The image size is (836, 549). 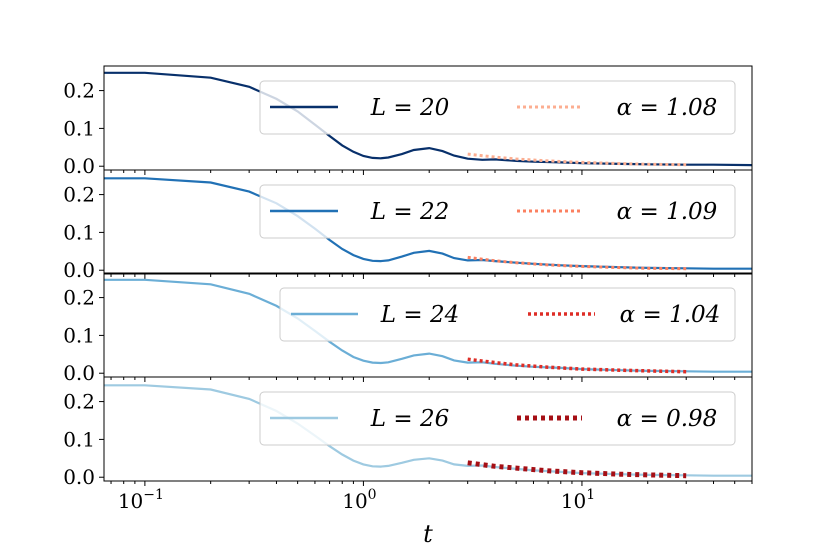 What do you see at coordinates (359, 500) in the screenshot?
I see `x-tick-label: 10⁰` at bounding box center [359, 500].